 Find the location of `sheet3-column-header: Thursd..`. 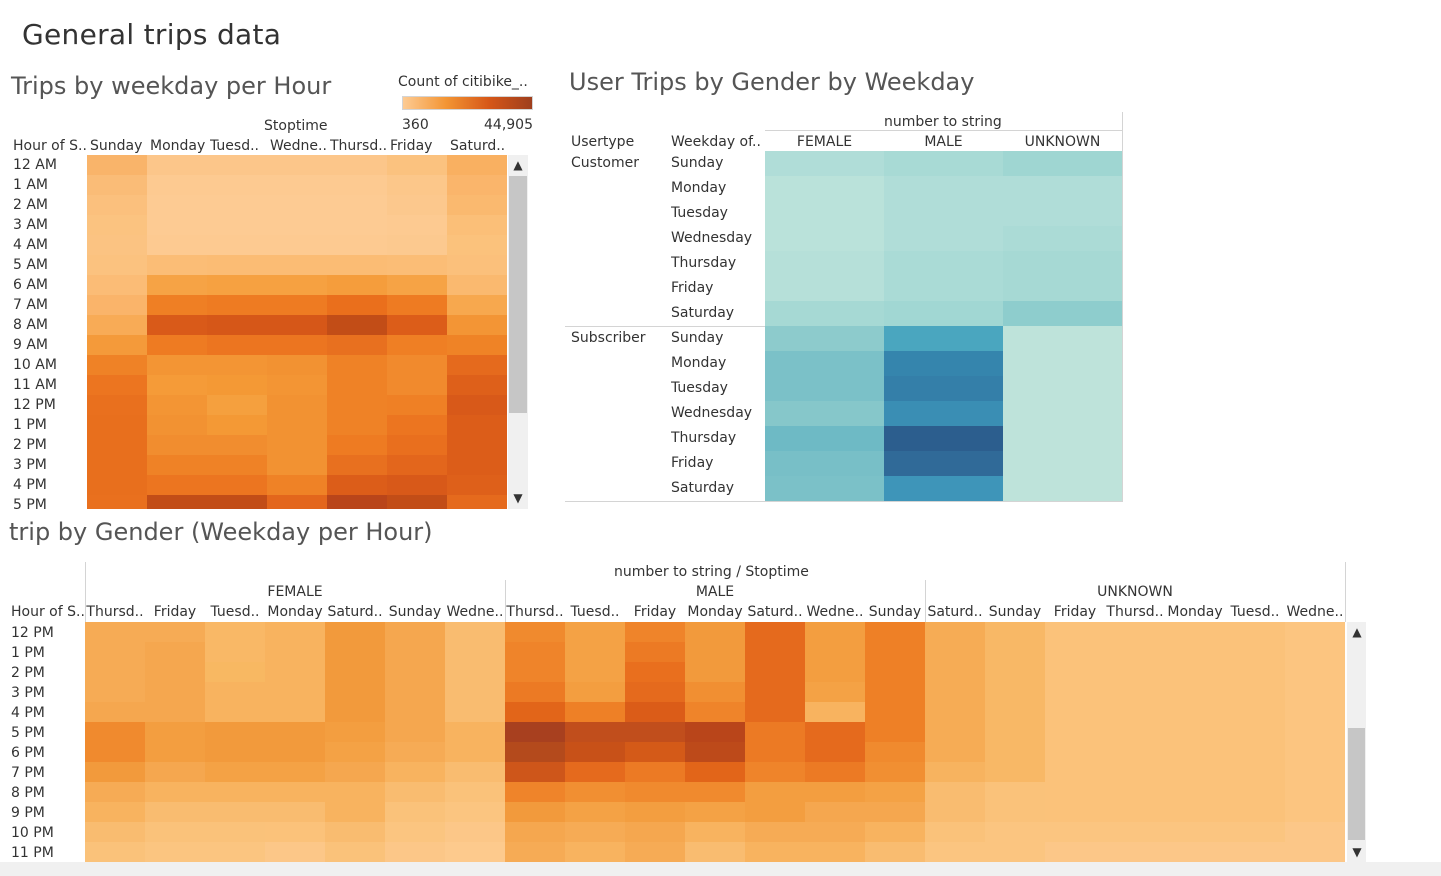

sheet3-column-header: Thursd.. is located at coordinates (1135, 612).